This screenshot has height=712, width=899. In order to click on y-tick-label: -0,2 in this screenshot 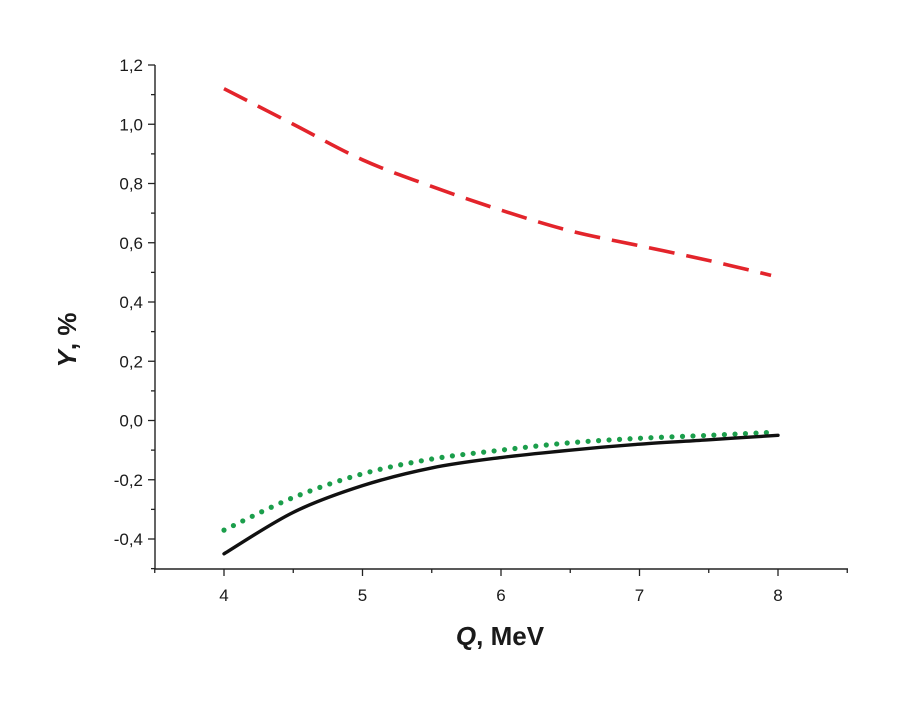, I will do `click(128, 480)`.